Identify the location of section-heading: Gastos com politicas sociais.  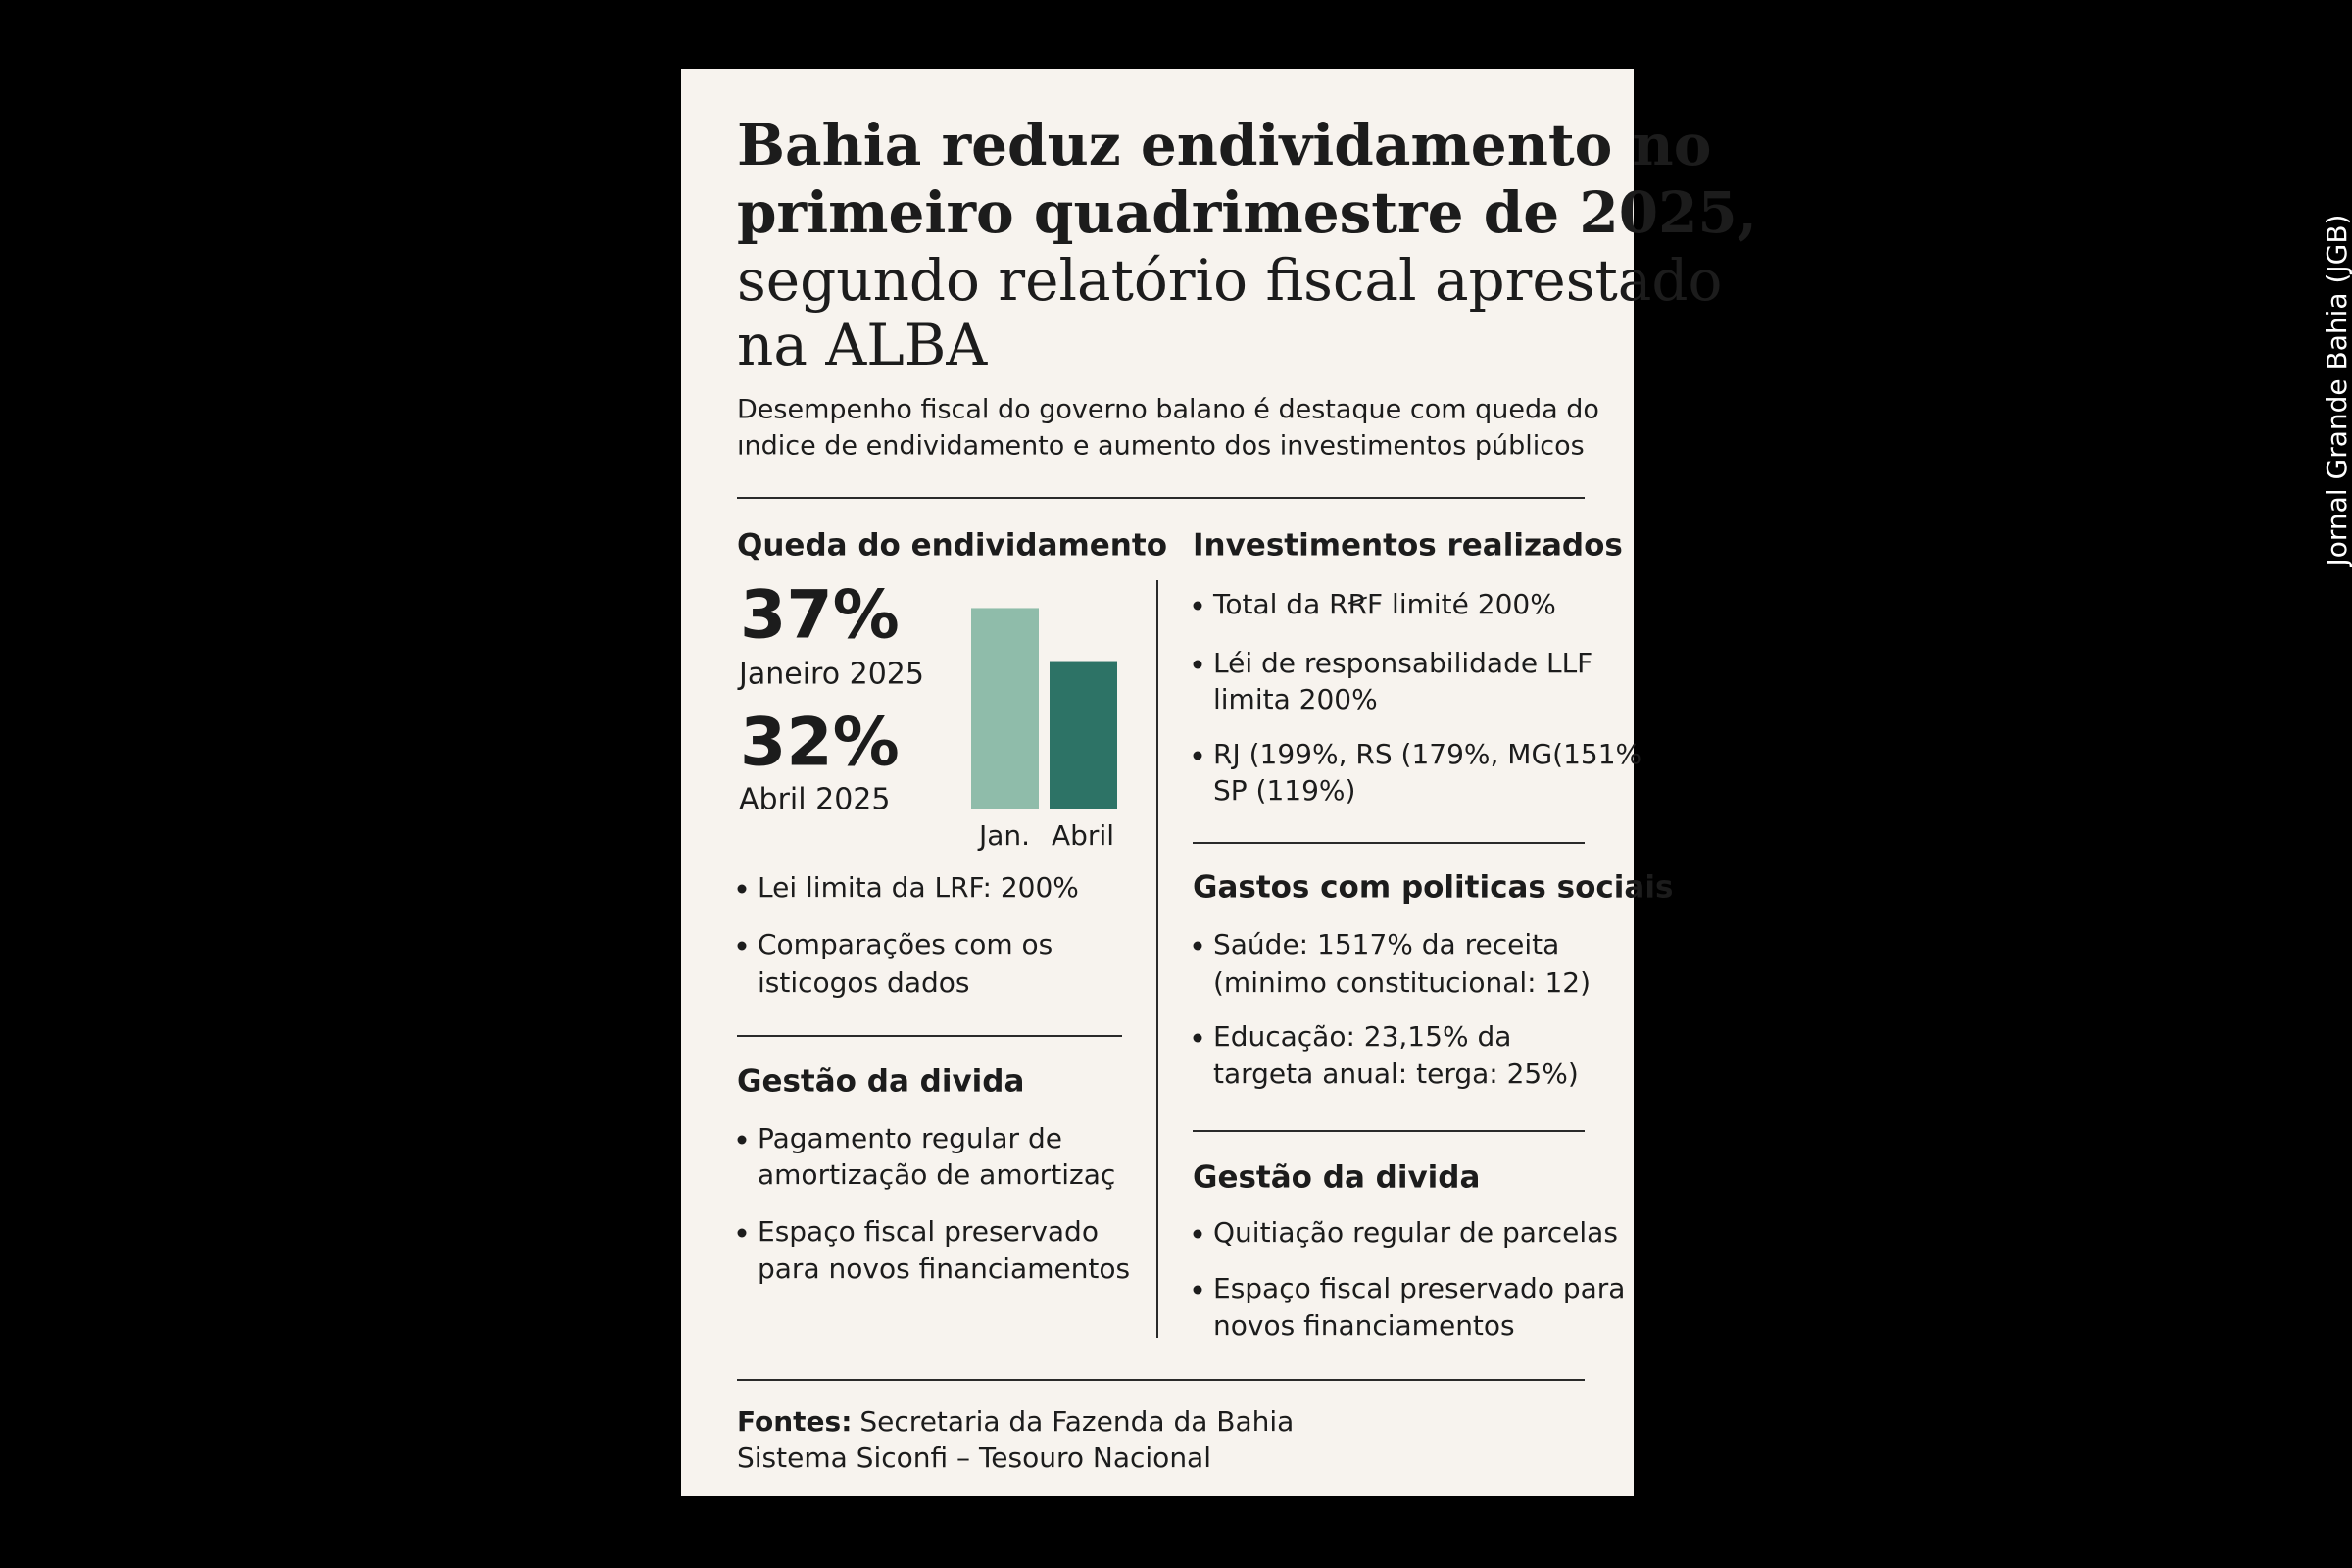
(1433, 888).